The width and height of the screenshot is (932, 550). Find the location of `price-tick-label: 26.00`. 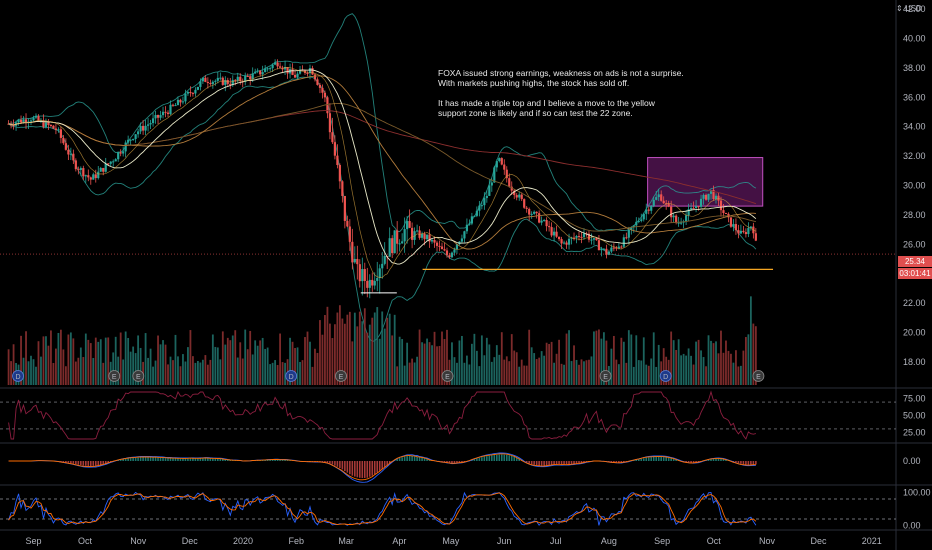

price-tick-label: 26.00 is located at coordinates (914, 244).